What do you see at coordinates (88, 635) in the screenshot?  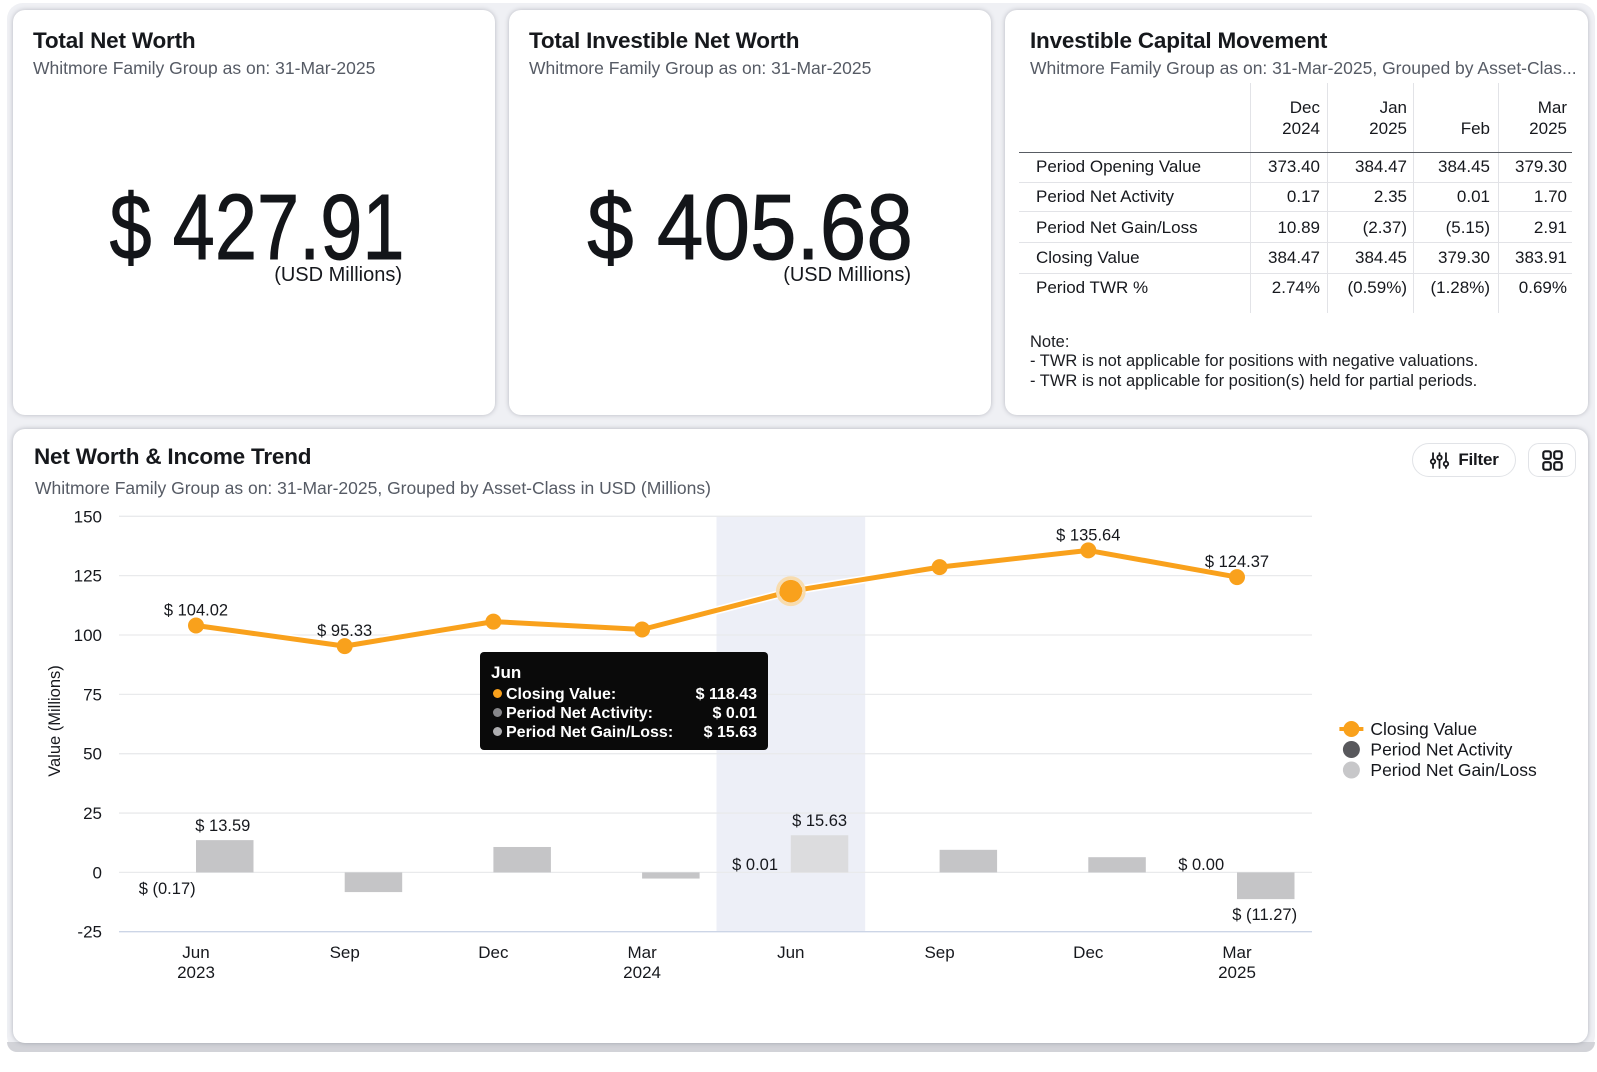 I see `svg-text: 100` at bounding box center [88, 635].